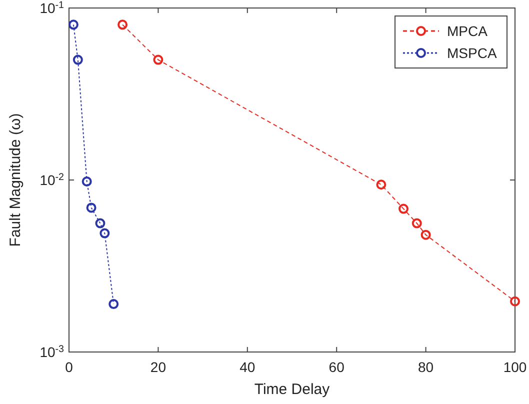  I want to click on legend-label: MSPCA, so click(472, 53).